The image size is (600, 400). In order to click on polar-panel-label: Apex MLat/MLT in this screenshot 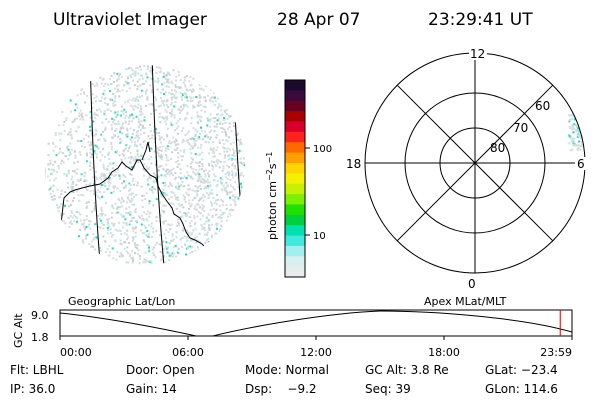, I will do `click(465, 301)`.